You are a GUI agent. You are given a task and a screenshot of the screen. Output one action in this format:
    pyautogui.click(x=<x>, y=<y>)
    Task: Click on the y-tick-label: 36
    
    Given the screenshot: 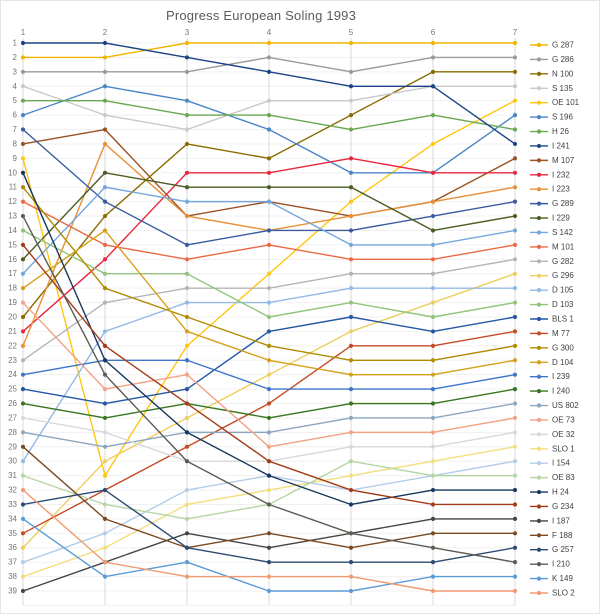 What is the action you would take?
    pyautogui.click(x=12, y=547)
    